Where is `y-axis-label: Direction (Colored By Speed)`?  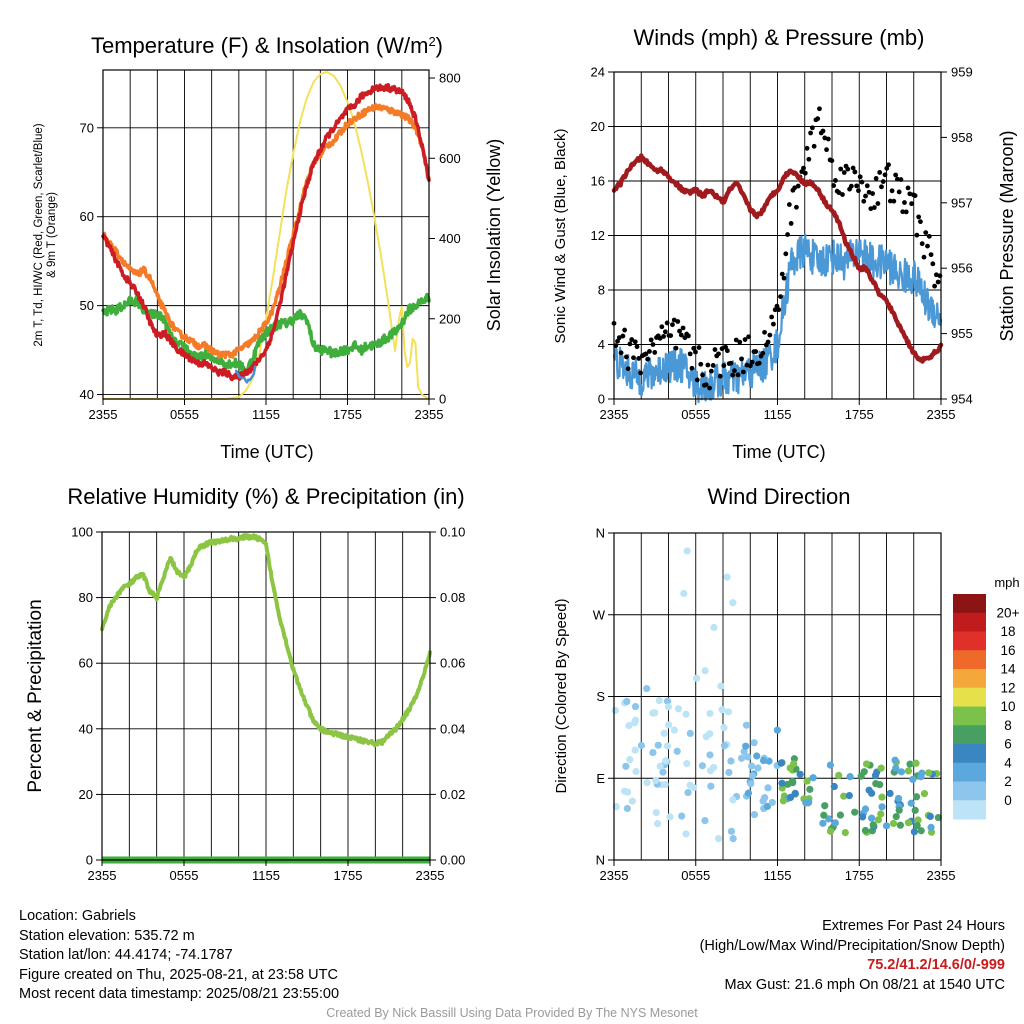 y-axis-label: Direction (Colored By Speed) is located at coordinates (561, 695).